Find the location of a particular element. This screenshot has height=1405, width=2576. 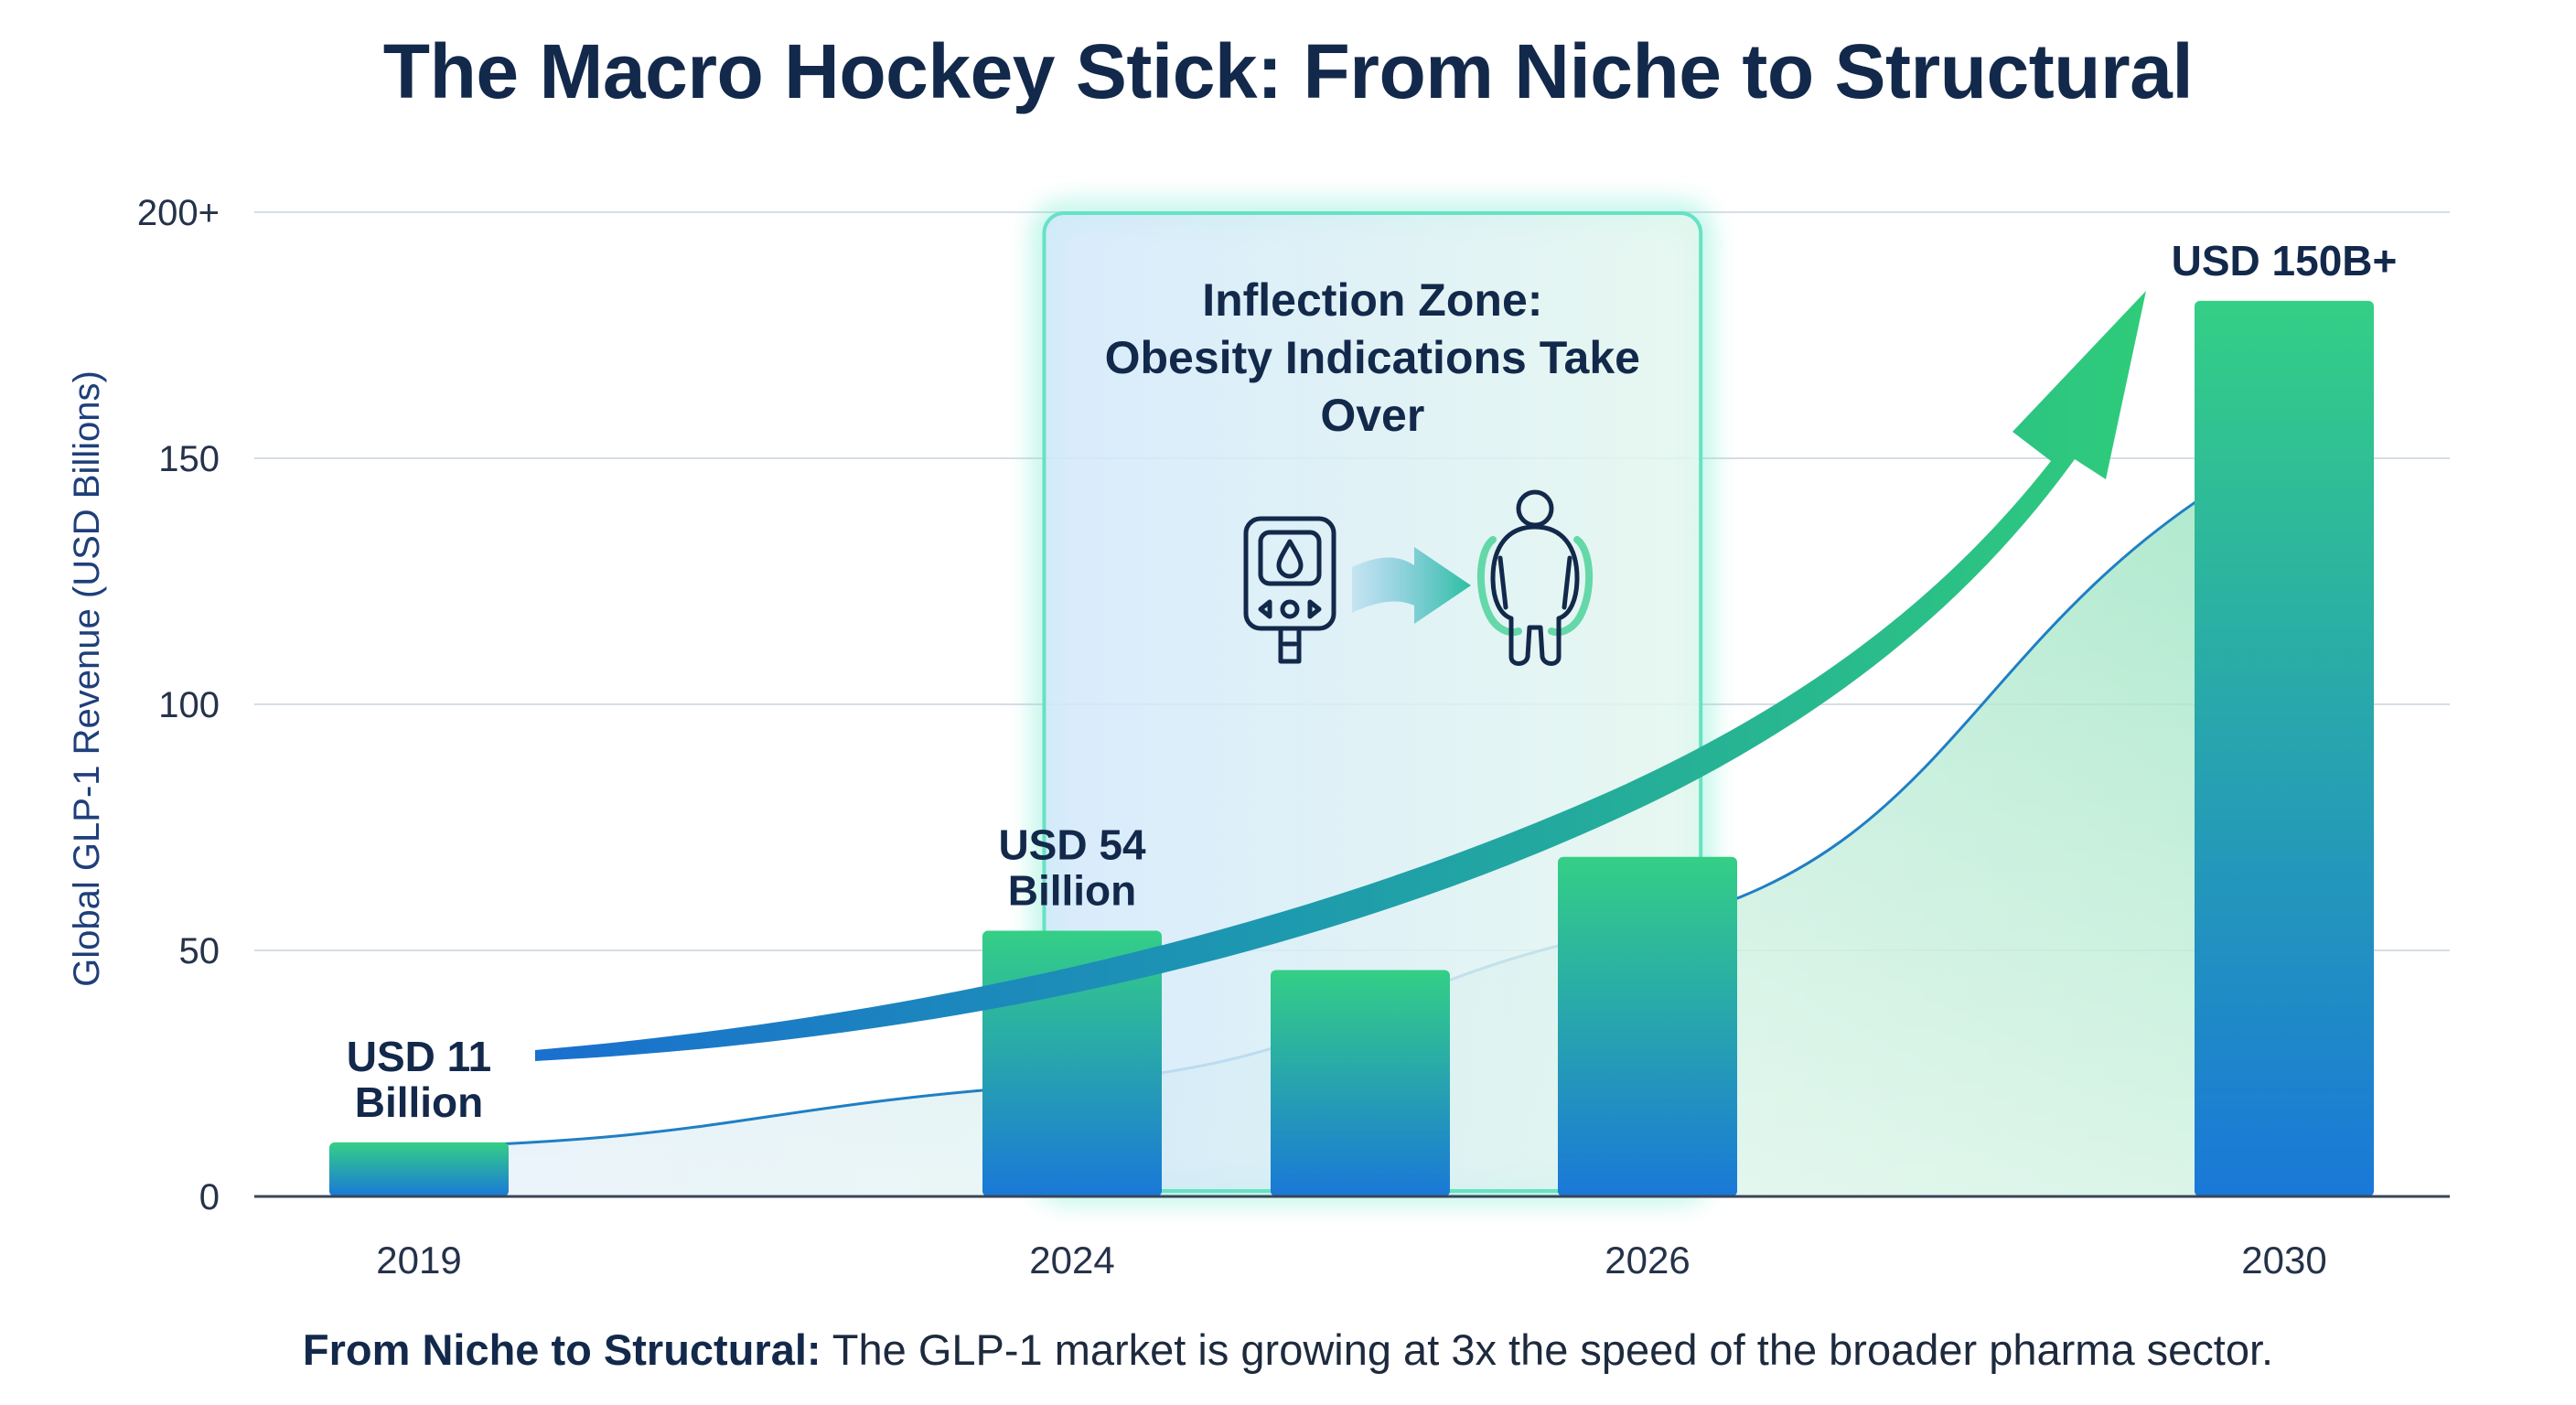

y-tick-label: 200+ is located at coordinates (179, 213).